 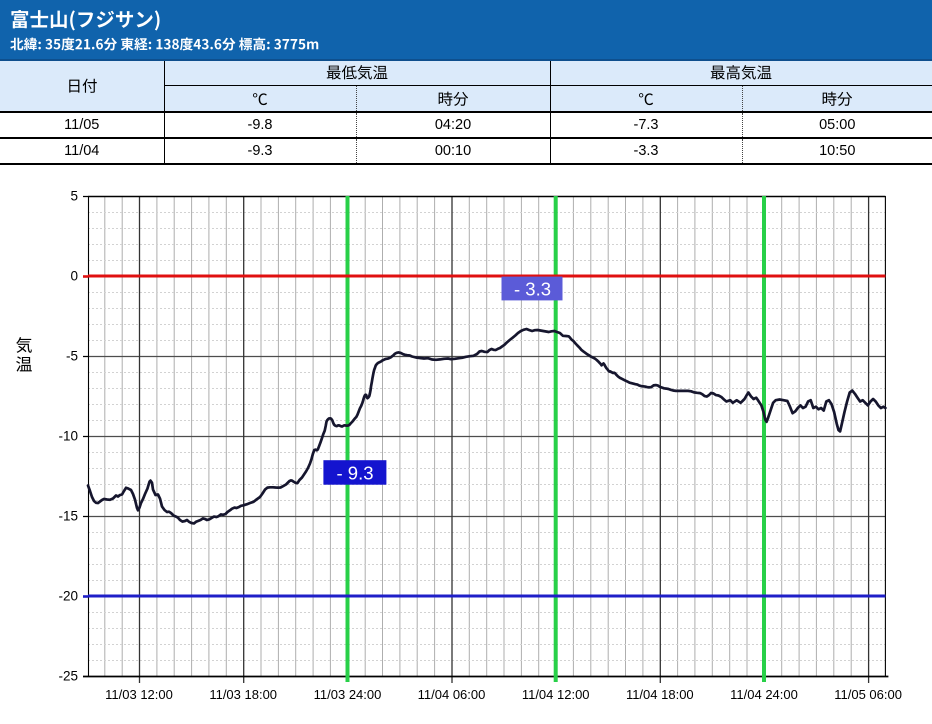 What do you see at coordinates (532, 288) in the screenshot?
I see `svg-text: - 3.3` at bounding box center [532, 288].